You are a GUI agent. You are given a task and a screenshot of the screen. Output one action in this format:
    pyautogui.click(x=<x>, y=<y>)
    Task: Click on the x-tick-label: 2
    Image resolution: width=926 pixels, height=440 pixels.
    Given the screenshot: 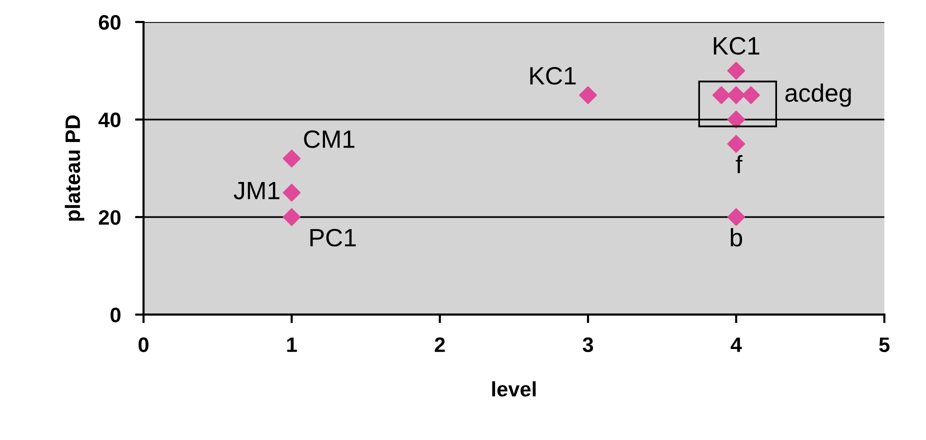 What is the action you would take?
    pyautogui.click(x=439, y=344)
    